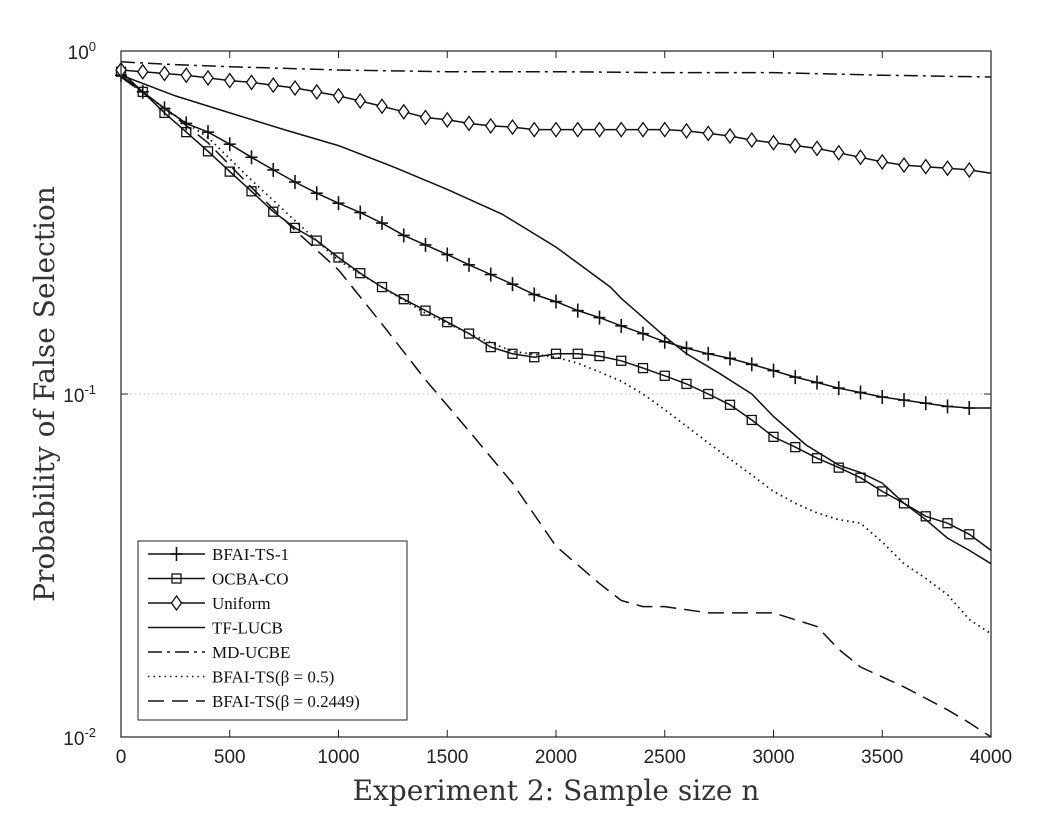 This screenshot has width=1058, height=818. Describe the element at coordinates (251, 652) in the screenshot. I see `legend-label-md-ucbe: MD-UCBE` at that location.